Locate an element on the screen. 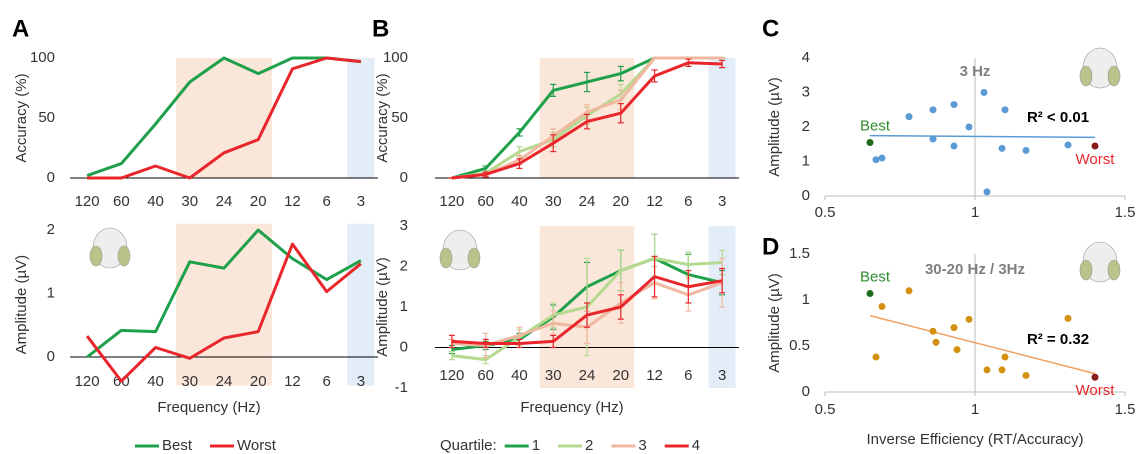 The image size is (1136, 454). annotation: R² < 0.01 is located at coordinates (1058, 117).